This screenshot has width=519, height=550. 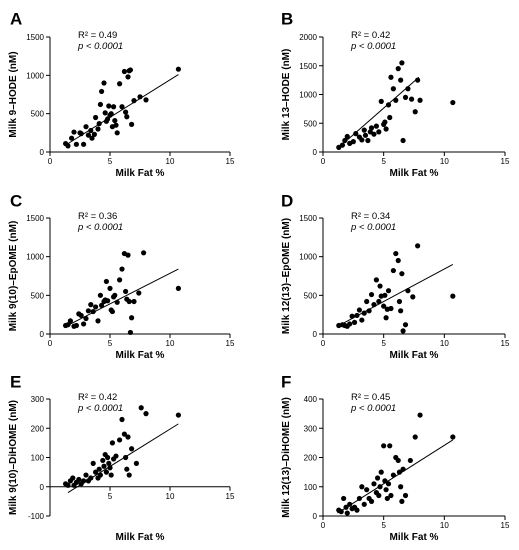 I want to click on y-axis-title: Milk 9–HODE (nM), so click(x=13, y=94).